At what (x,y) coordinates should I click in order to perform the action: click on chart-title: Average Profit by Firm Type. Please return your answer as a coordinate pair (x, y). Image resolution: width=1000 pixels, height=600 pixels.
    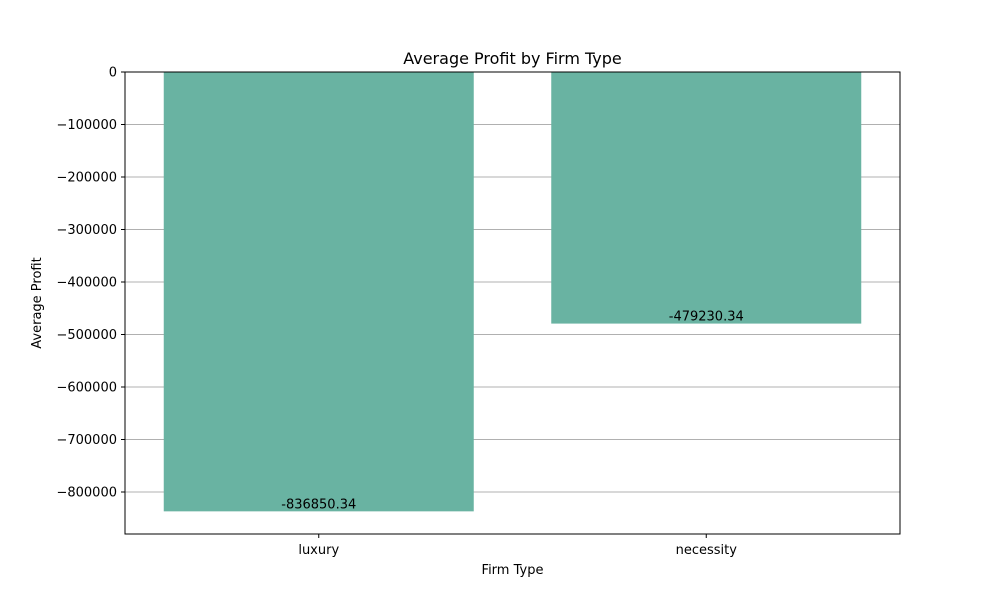
    Looking at the image, I should click on (512, 58).